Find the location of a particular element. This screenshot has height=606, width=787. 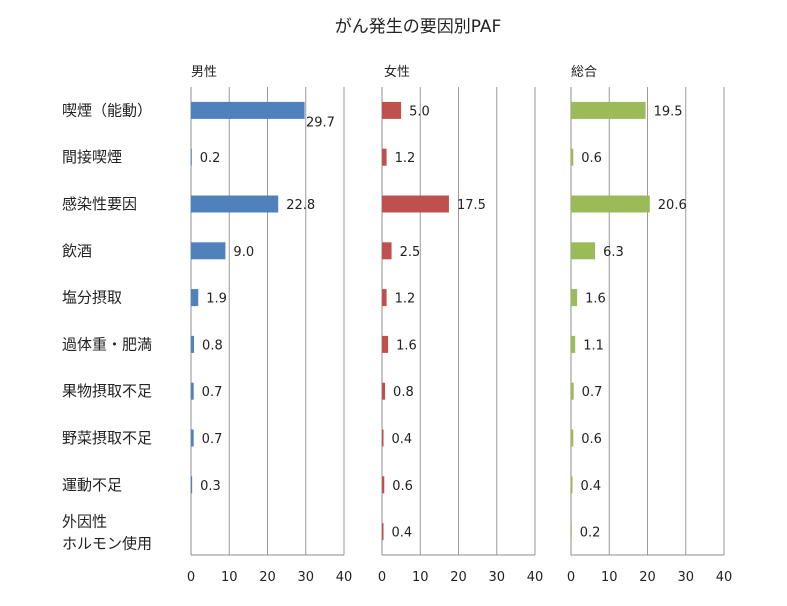

data-label: 5.0 is located at coordinates (419, 111).